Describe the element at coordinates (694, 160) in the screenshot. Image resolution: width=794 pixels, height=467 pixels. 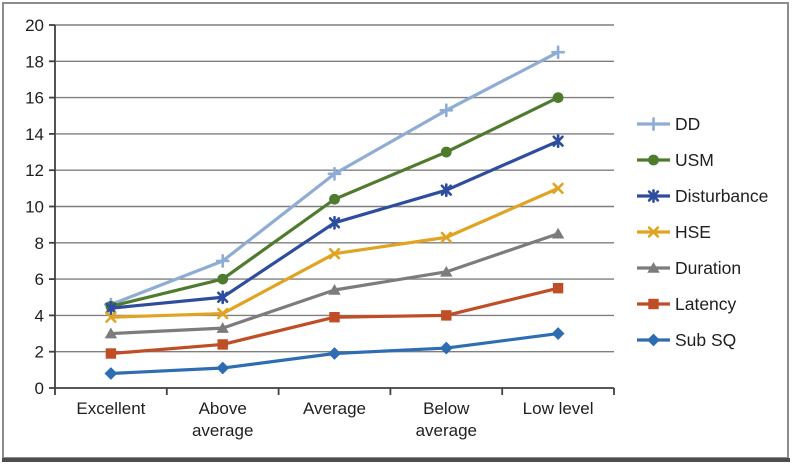
I see `legend-label: USM` at that location.